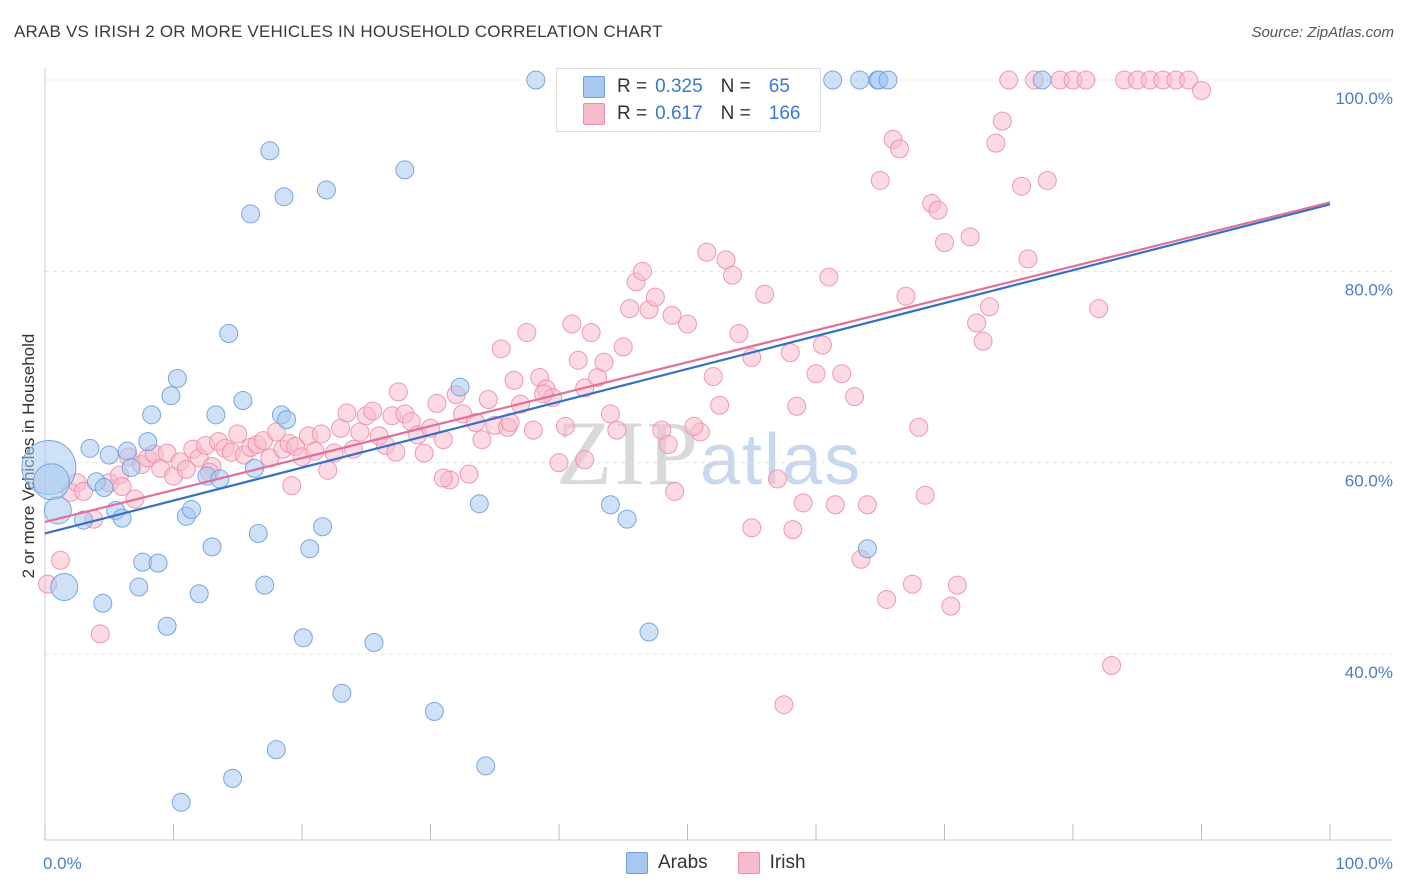 Image resolution: width=1406 pixels, height=892 pixels. Describe the element at coordinates (594, 87) in the screenshot. I see `arabs-swatch` at that location.